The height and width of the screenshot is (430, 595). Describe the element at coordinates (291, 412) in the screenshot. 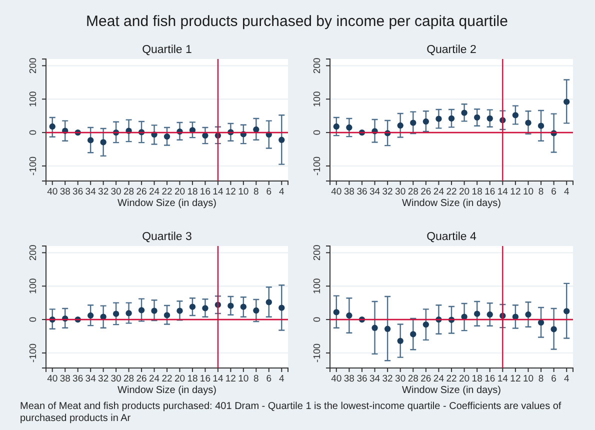

I see `text: Mean of Meat and fish products purchased: 401 Dram - Quartile 1 is the lowest-income quartile - Coefficients are values of purchased products in Ar` at that location.